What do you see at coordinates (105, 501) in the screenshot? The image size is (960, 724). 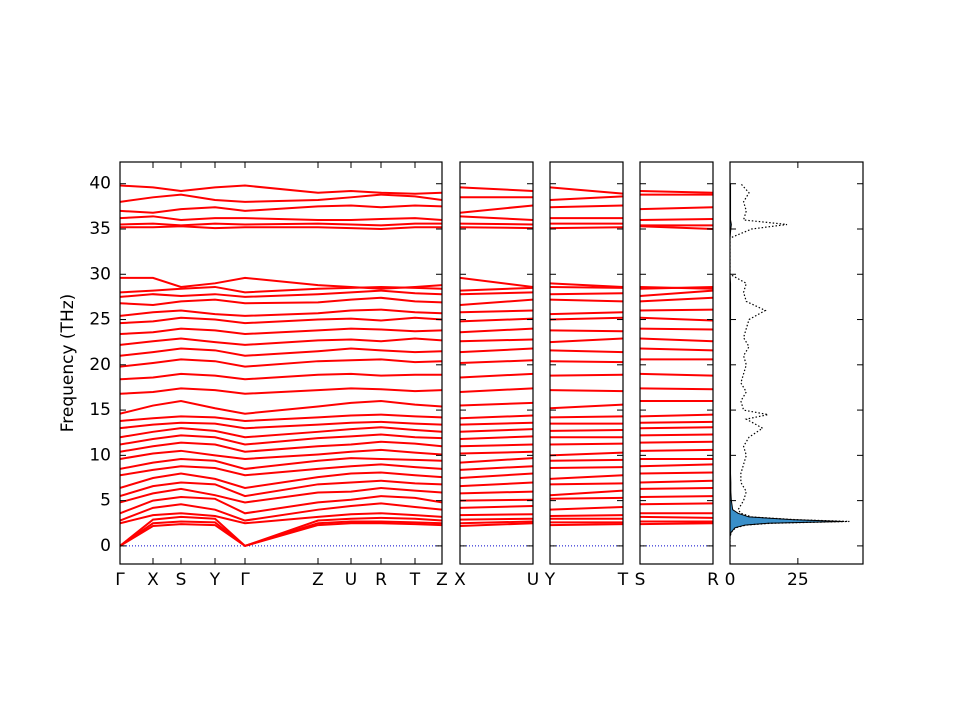 I see `y-tick-label: 5` at bounding box center [105, 501].